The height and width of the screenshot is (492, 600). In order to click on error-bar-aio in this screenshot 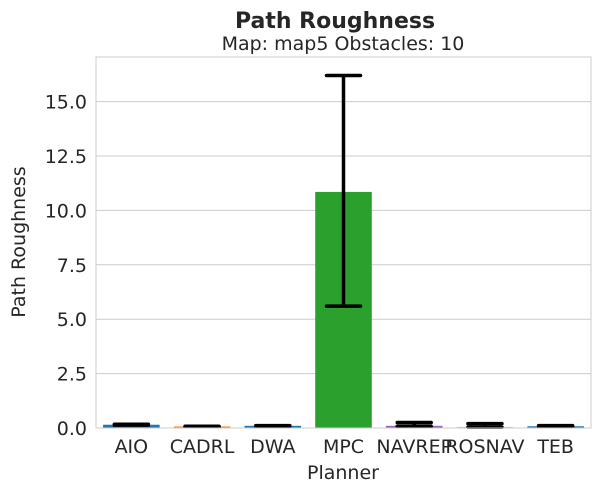, I will do `click(131, 424)`.